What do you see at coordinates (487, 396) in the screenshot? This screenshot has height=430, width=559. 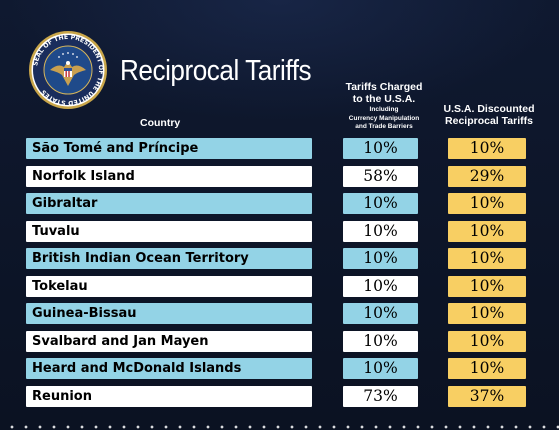 I see `discounted-cell: 37%` at bounding box center [487, 396].